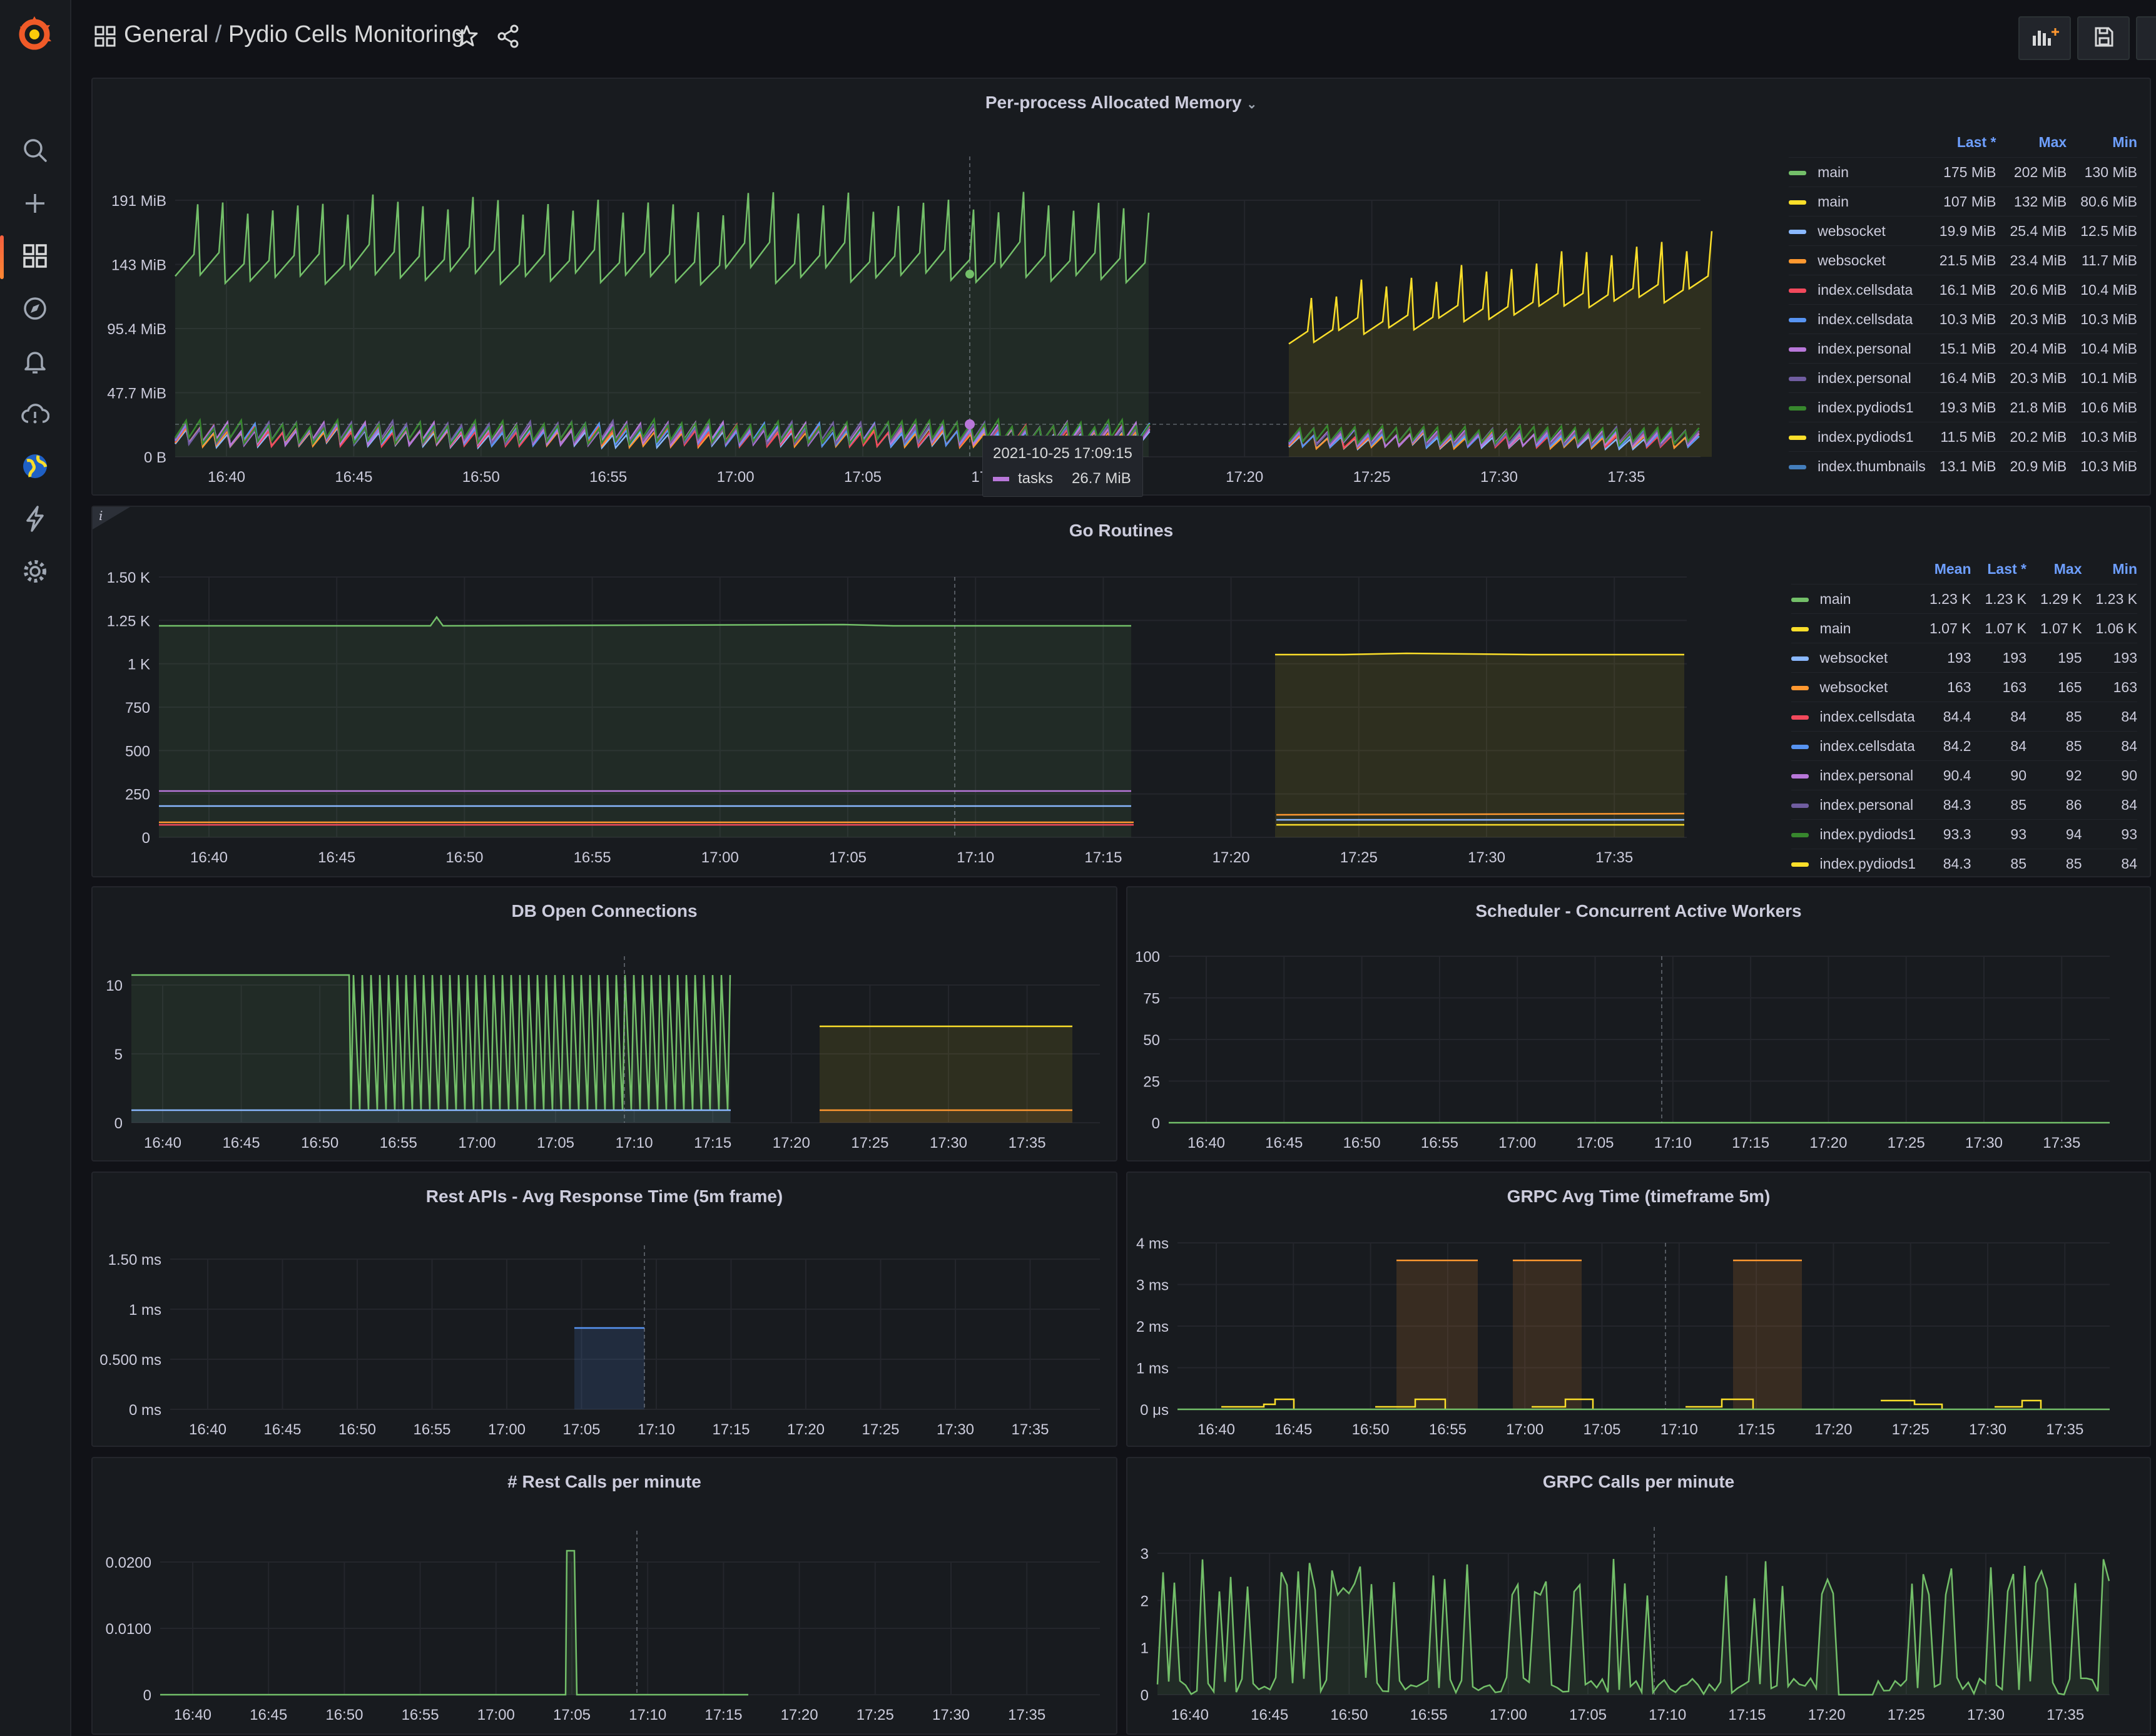  Describe the element at coordinates (1963, 319) in the screenshot. I see `legend-row: index.cellsdata 10.3 MiB 20.3 MiB 10.3 MiB` at that location.